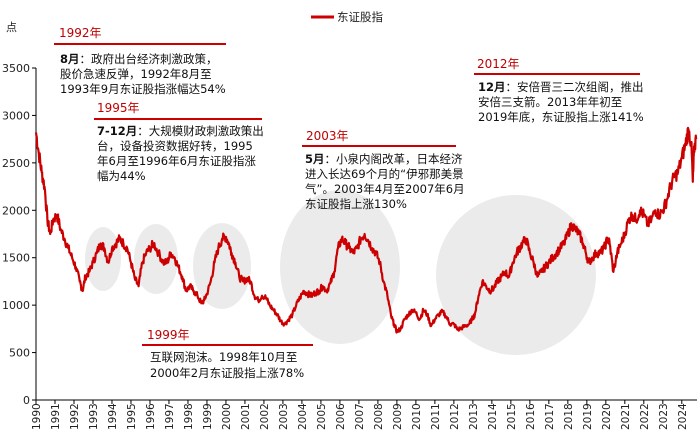  I want to click on annotation-1999: 1999年 互联网泡沫。1998年10月至 2000年2月东证股指上涨78%, so click(227, 354).